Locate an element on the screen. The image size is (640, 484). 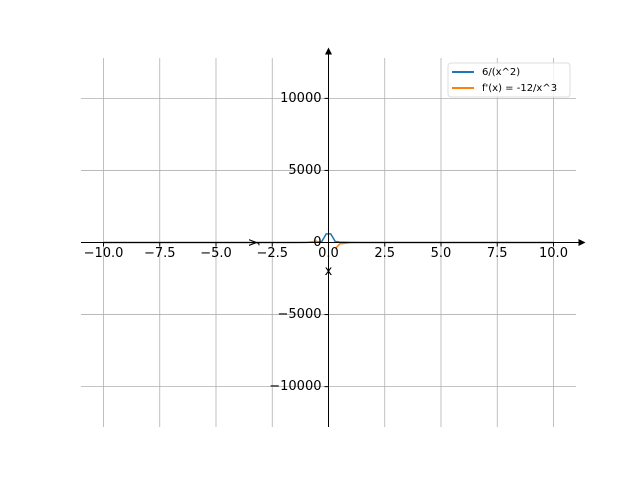
x-tick-label: 5.0 is located at coordinates (441, 253).